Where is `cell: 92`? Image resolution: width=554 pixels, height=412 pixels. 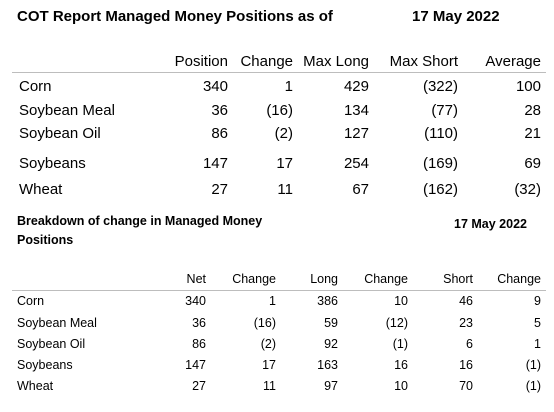
cell: 92 is located at coordinates (331, 344).